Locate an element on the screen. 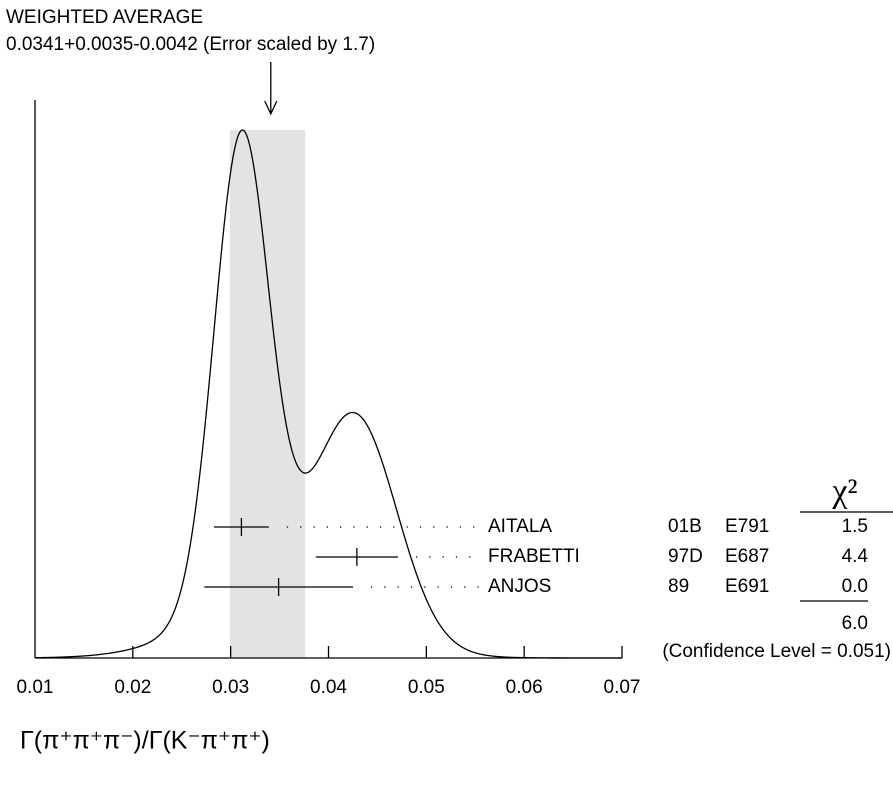 The height and width of the screenshot is (793, 893). x-tick-label: 0.01 is located at coordinates (35, 687).